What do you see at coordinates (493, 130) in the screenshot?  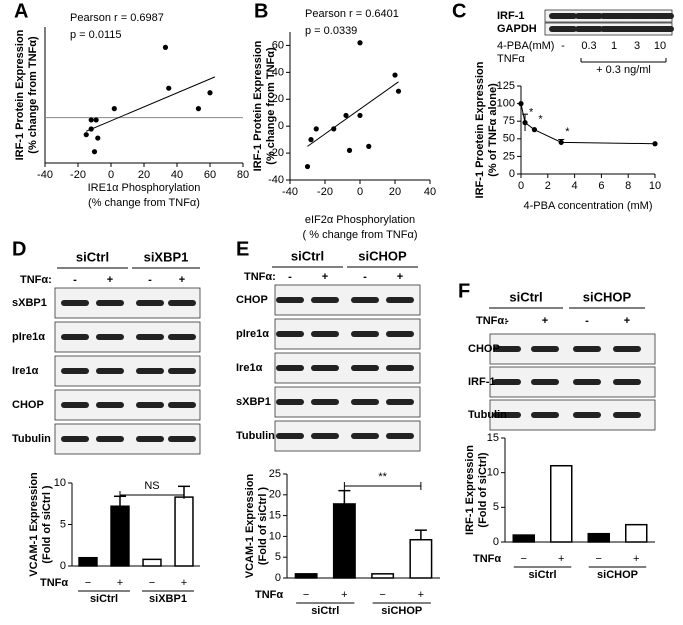 I see `y-axis-label: (% of TNFα alone)` at bounding box center [493, 130].